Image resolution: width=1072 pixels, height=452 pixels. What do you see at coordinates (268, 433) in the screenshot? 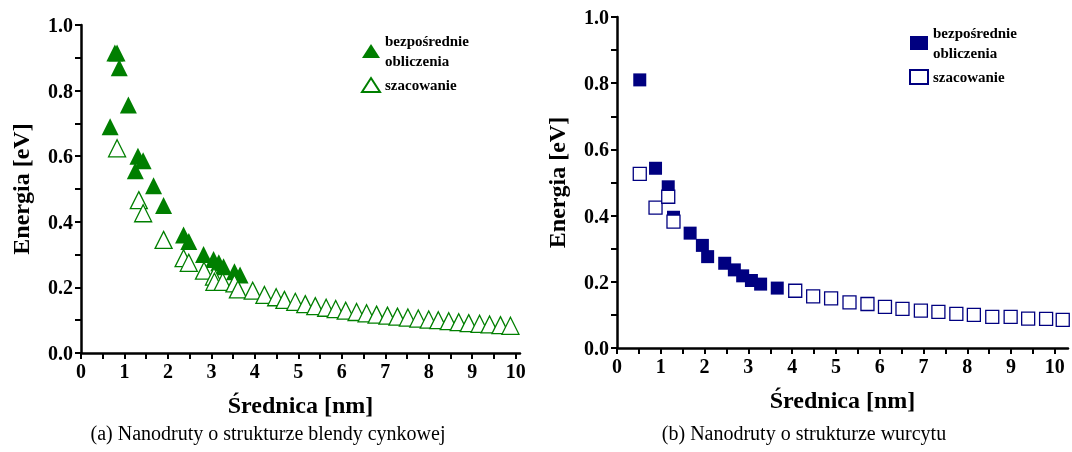
I see `text: (a) Nanodruty o strukturze blendy cynkowej` at bounding box center [268, 433].